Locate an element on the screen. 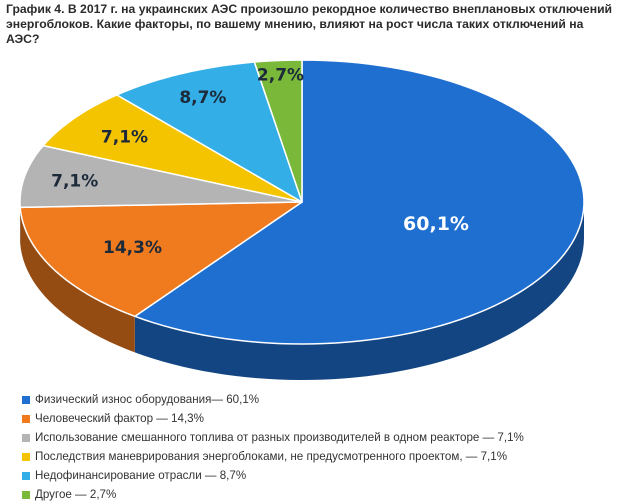 Image resolution: width=620 pixels, height=504 pixels. legend-item-underfunding: Недофинансирование отрасли — 8,7% is located at coordinates (317, 475).